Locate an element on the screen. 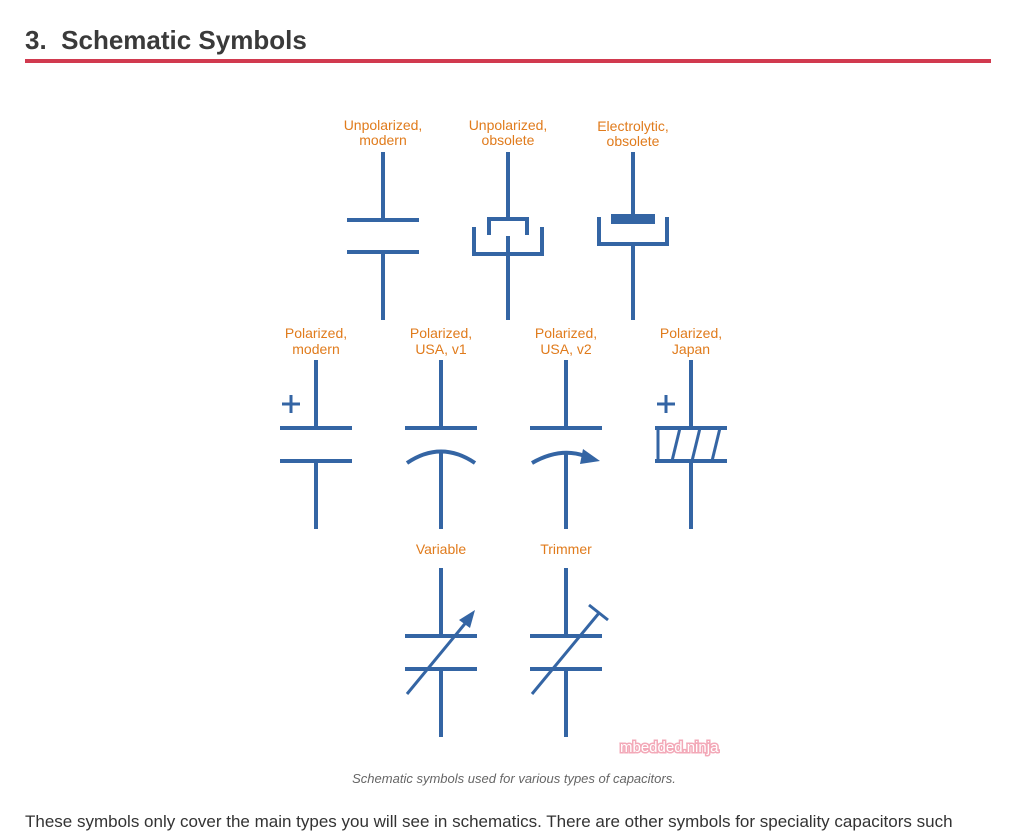 This screenshot has height=838, width=1028. label-polarized-japan-line1: Polarized, is located at coordinates (691, 333).